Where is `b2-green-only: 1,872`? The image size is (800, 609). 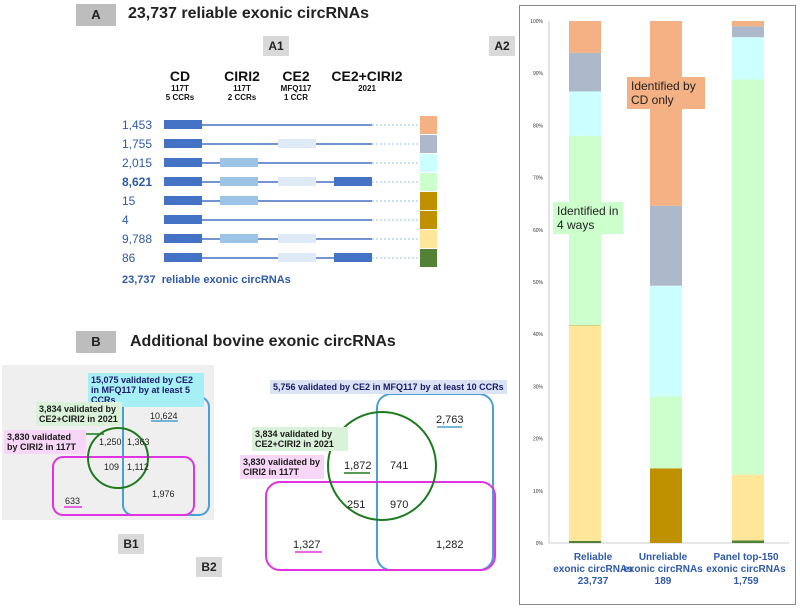
b2-green-only: 1,872 is located at coordinates (358, 466).